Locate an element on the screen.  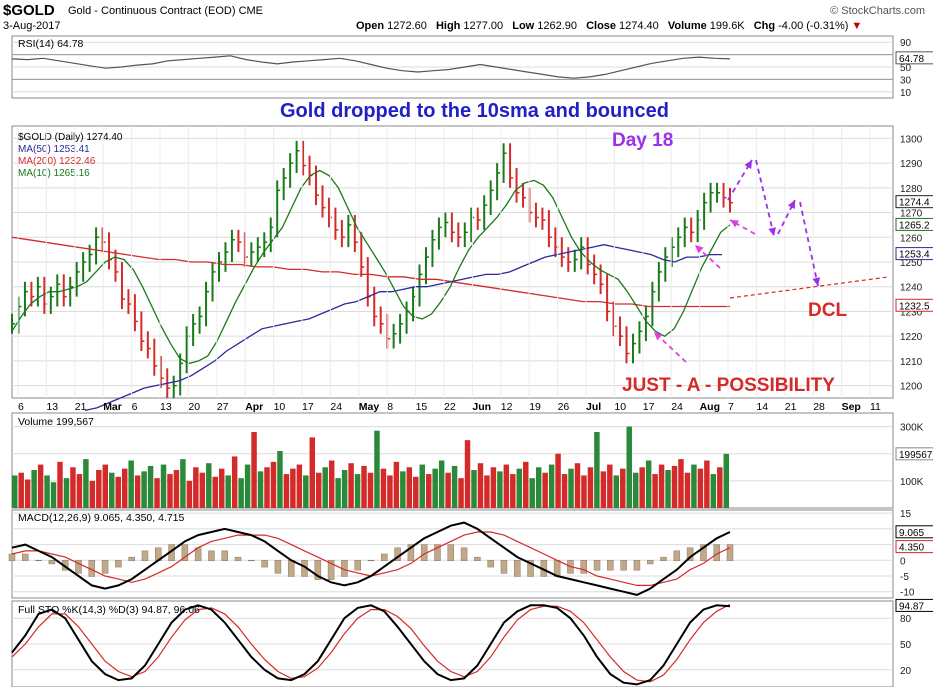
x-axis-label: 8 is located at coordinates (390, 407).